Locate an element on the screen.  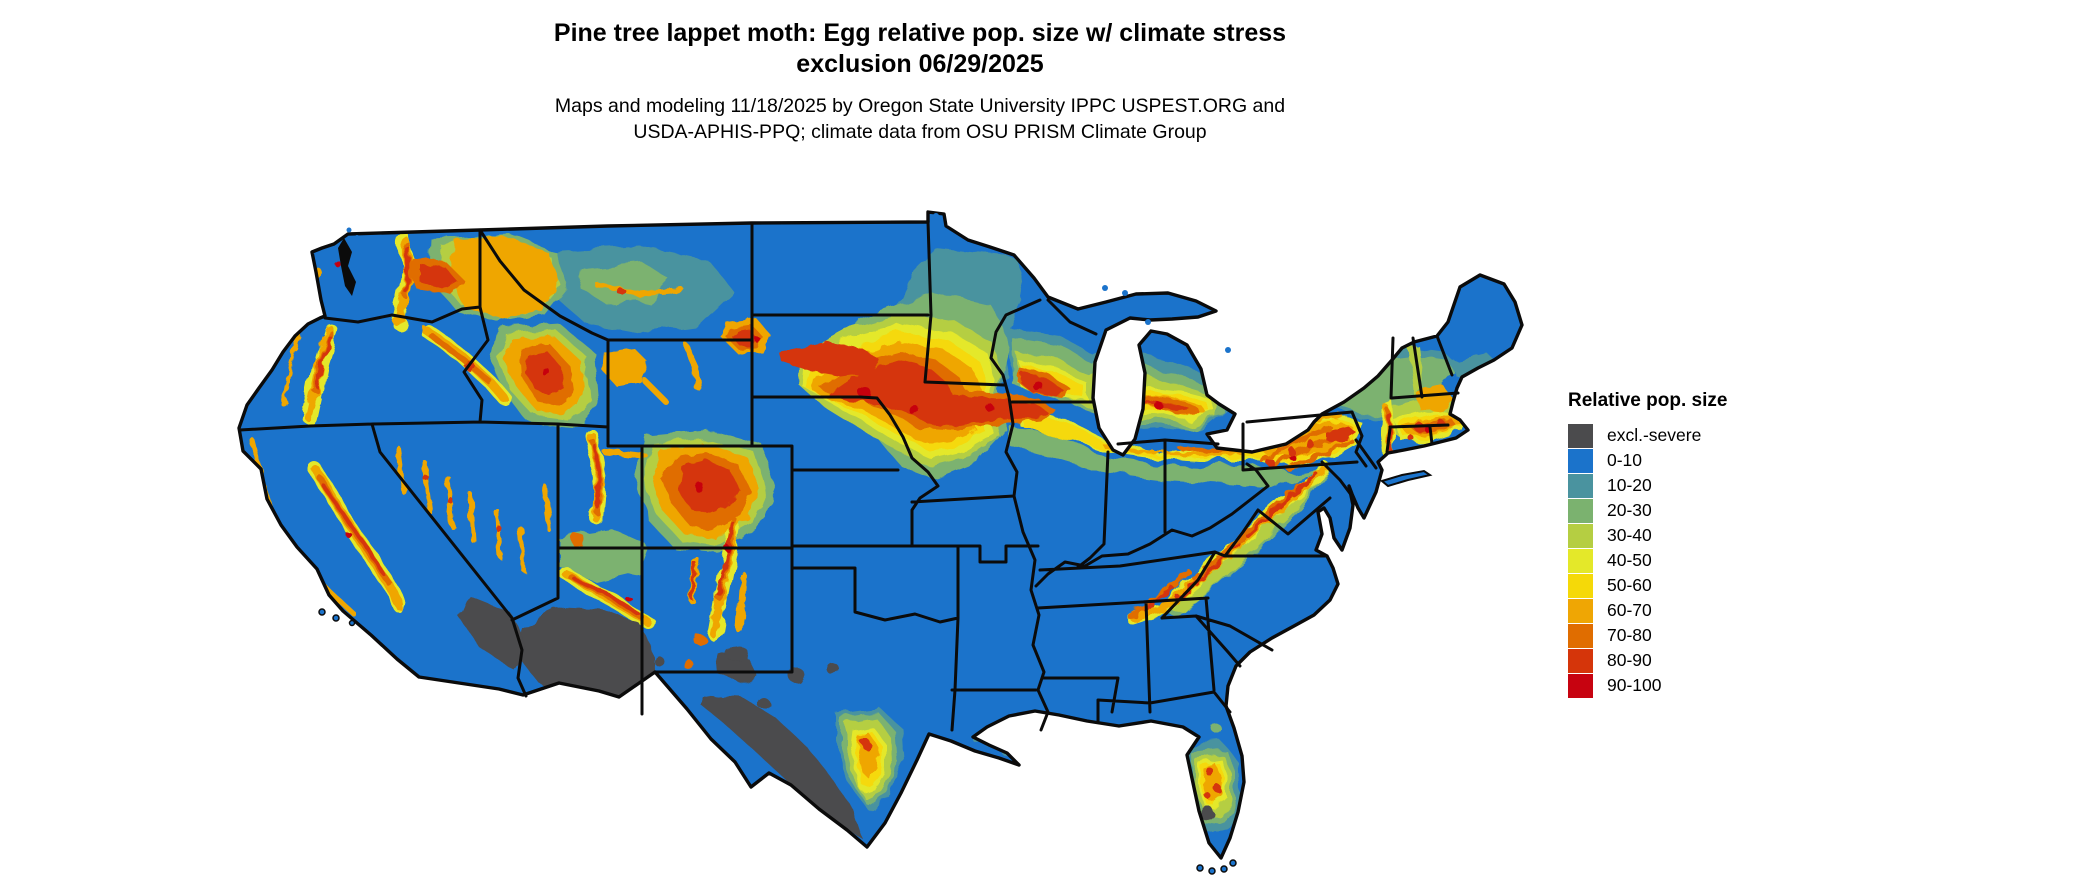
legend-item: 30-40 is located at coordinates (1647, 535).